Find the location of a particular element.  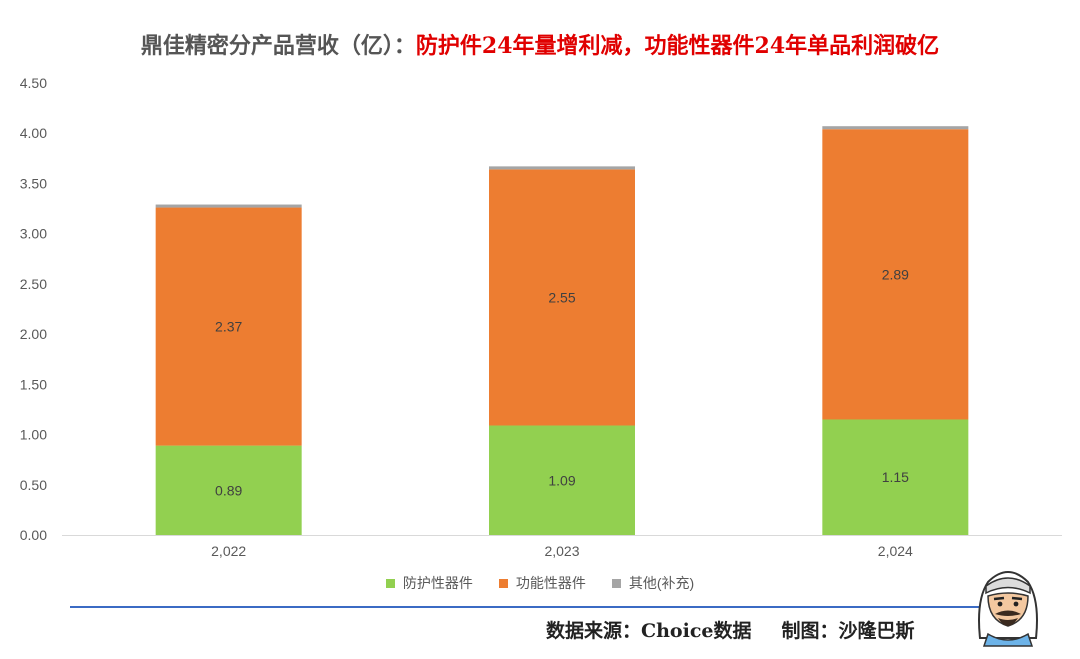

legend-item: 功能性器件 is located at coordinates (542, 583).